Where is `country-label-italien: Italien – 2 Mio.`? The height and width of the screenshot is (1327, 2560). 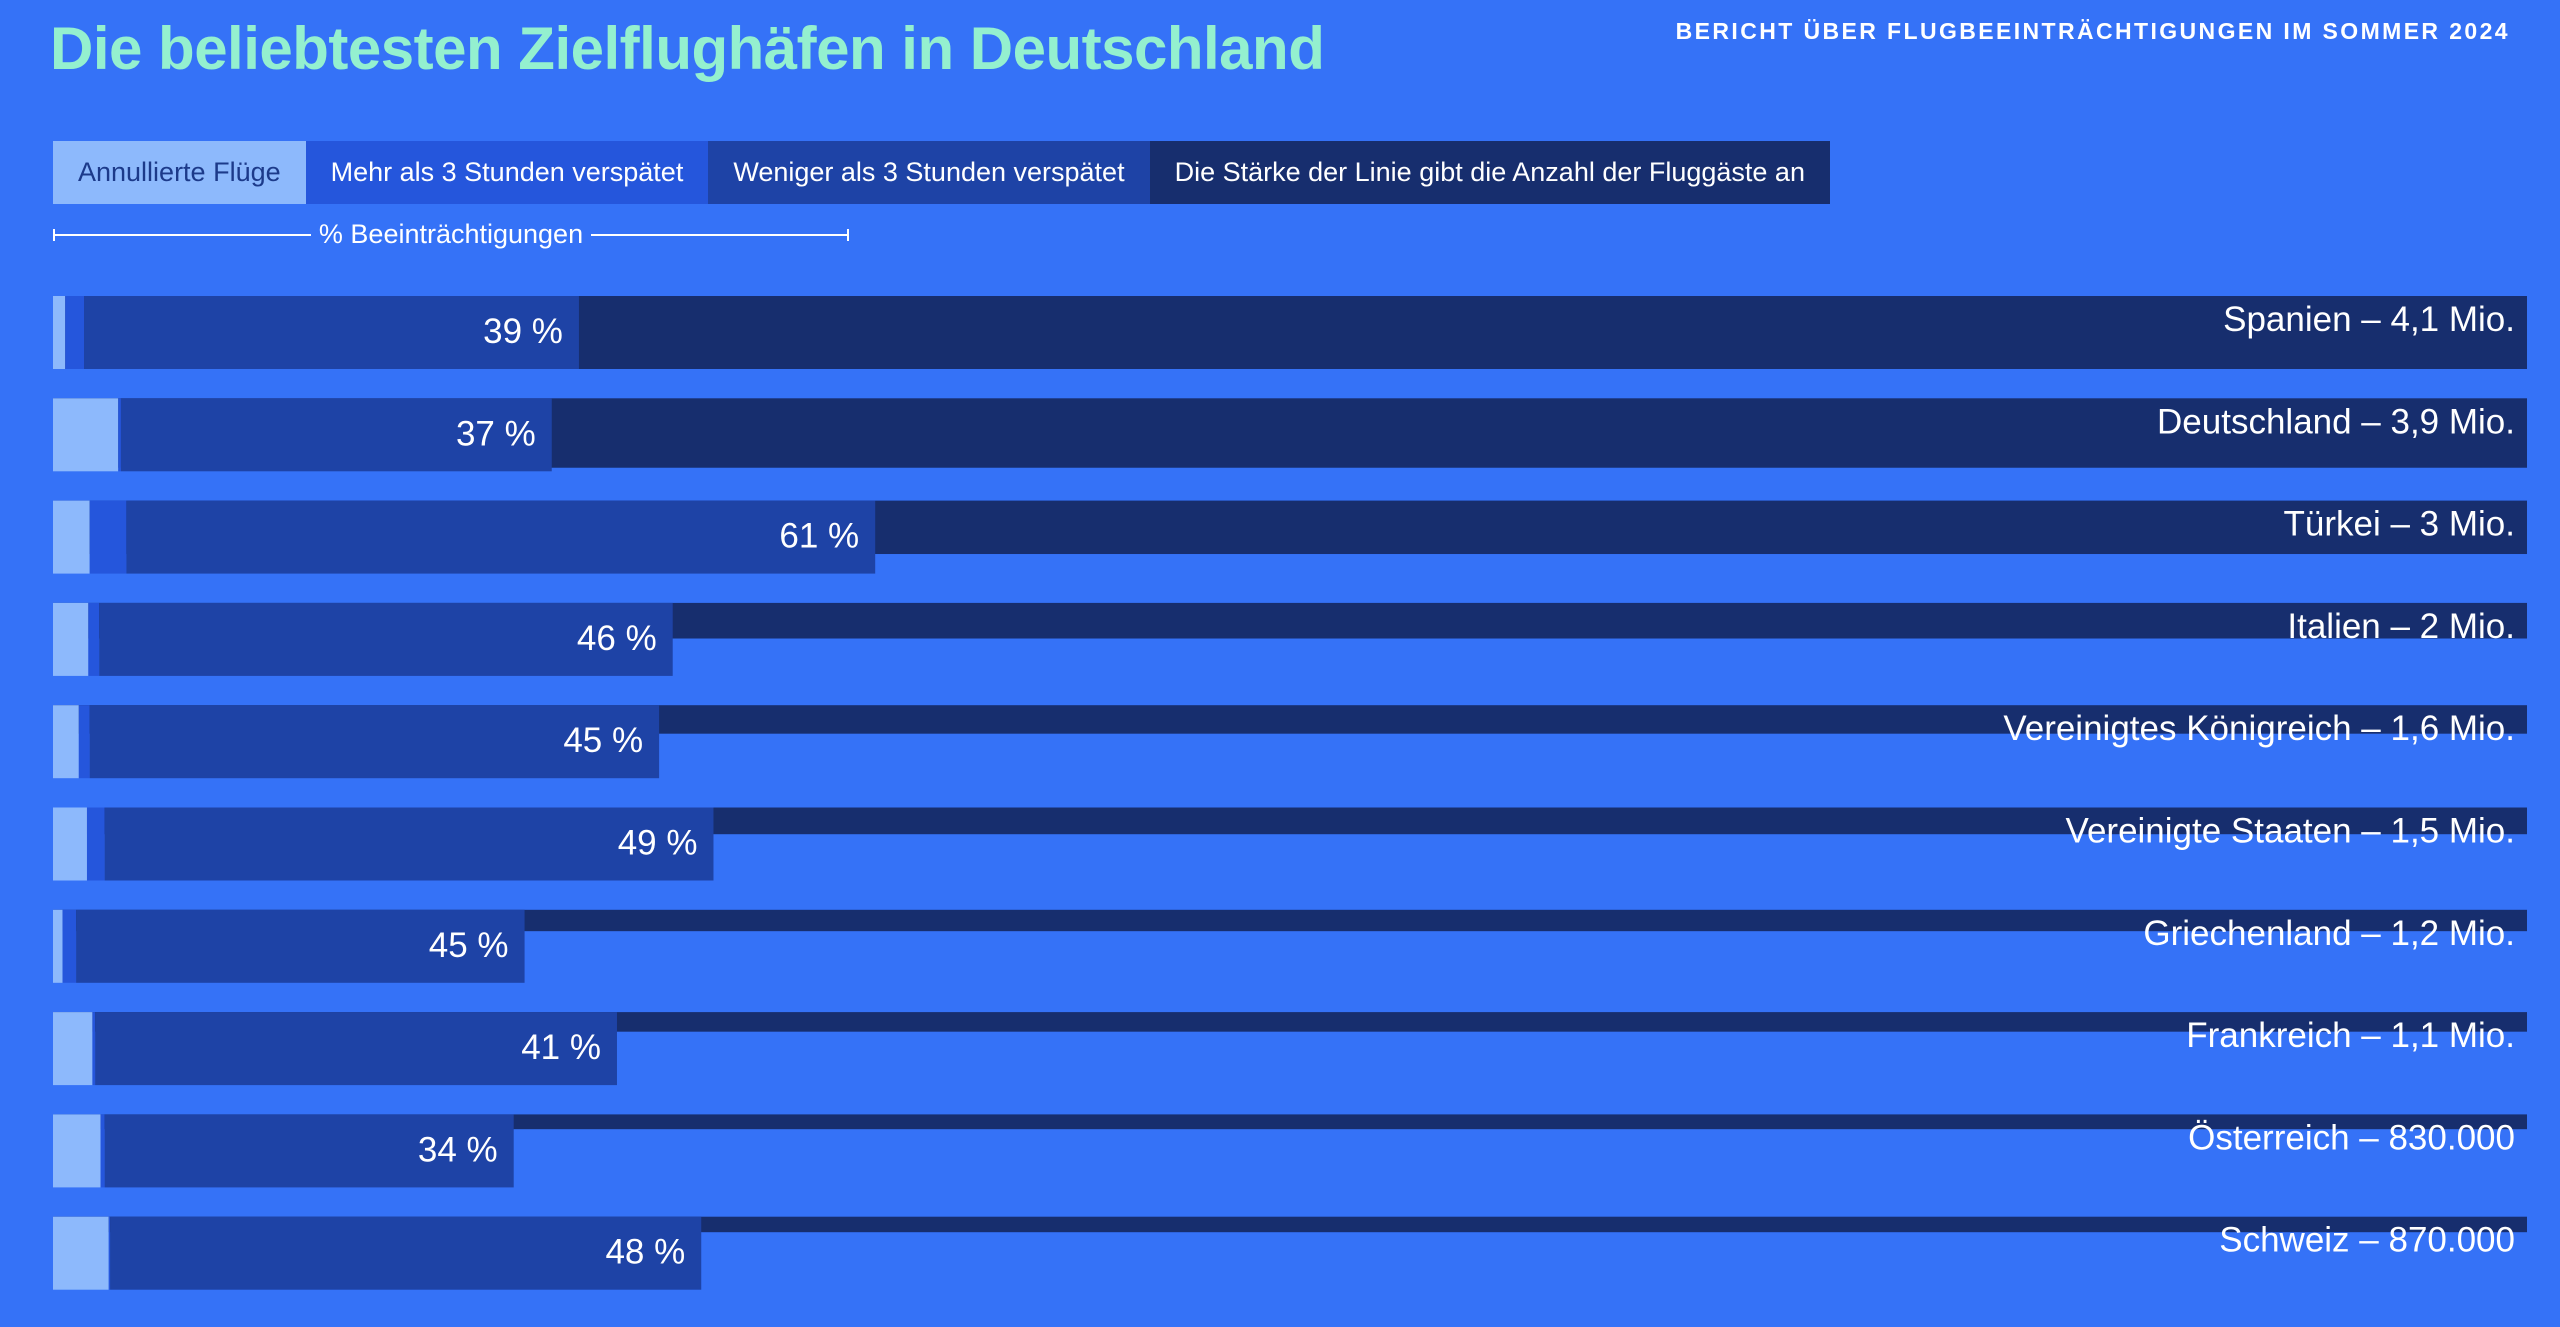 country-label-italien: Italien – 2 Mio. is located at coordinates (2401, 626).